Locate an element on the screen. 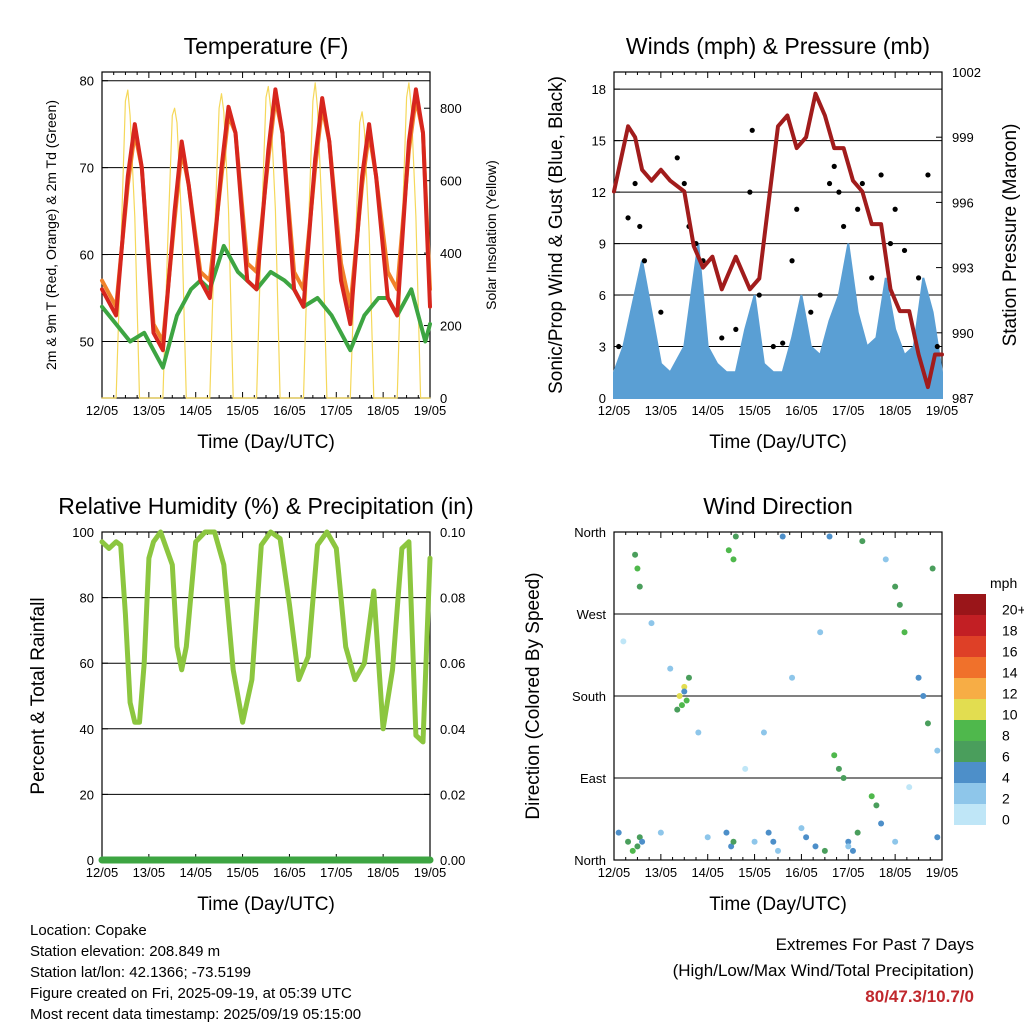  winds-xtick-label: 18/05 is located at coordinates (895, 410).